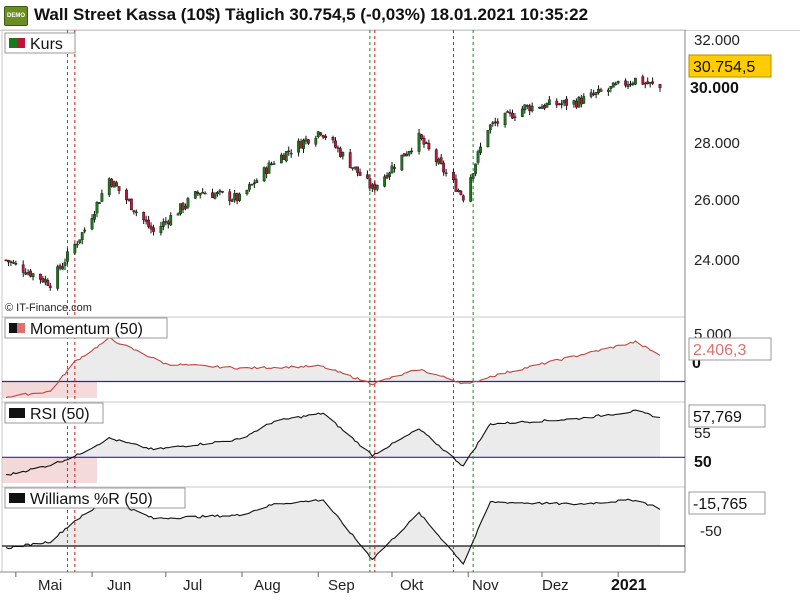  What do you see at coordinates (717, 200) in the screenshot?
I see `price-tick-26000: 26.000` at bounding box center [717, 200].